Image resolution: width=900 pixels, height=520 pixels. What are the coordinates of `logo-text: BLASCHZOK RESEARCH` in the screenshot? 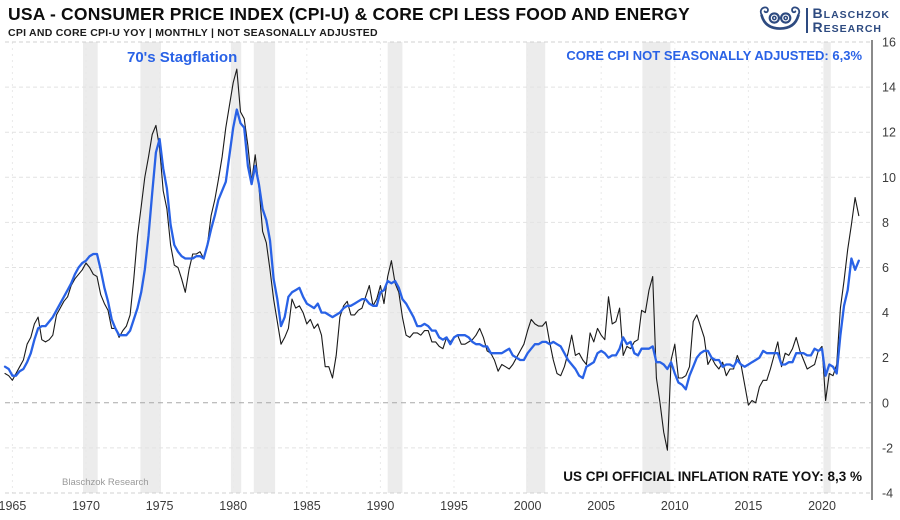 It's located at (851, 21).